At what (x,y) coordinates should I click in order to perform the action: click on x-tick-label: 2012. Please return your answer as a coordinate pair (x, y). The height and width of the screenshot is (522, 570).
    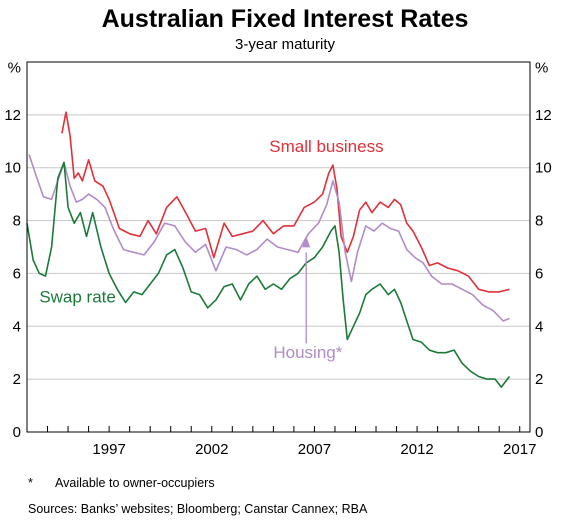
    Looking at the image, I should click on (416, 449).